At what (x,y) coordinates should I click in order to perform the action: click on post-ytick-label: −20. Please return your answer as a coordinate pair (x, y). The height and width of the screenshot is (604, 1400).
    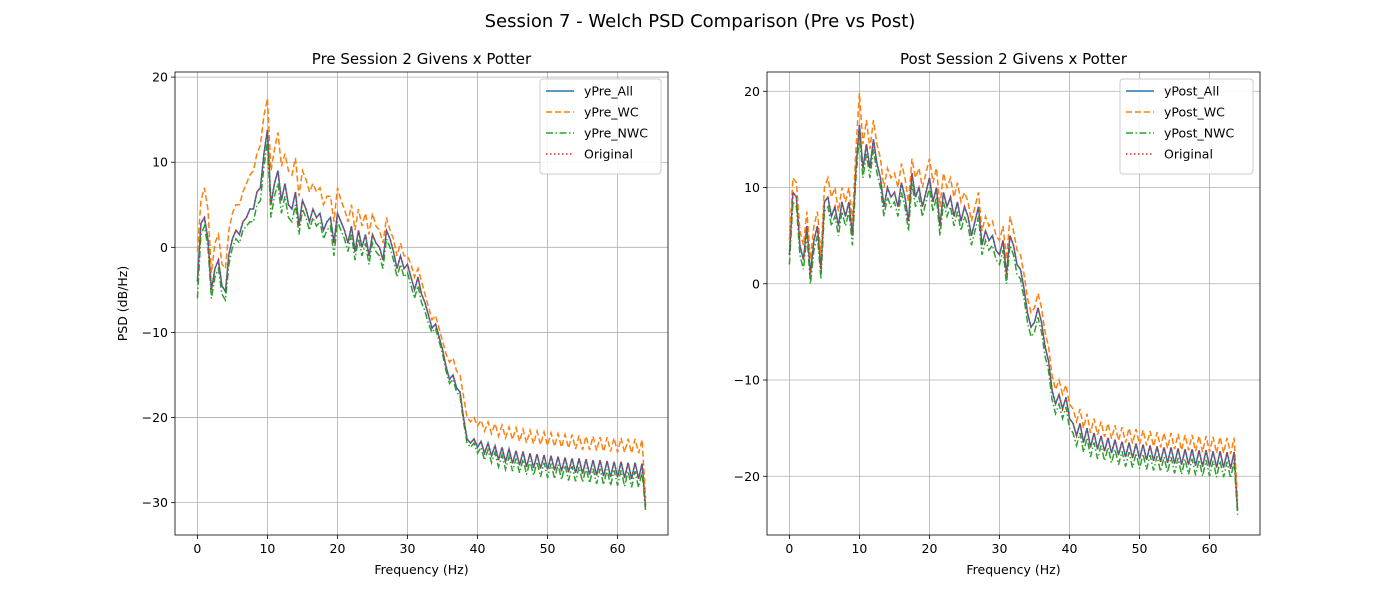
    Looking at the image, I should click on (747, 476).